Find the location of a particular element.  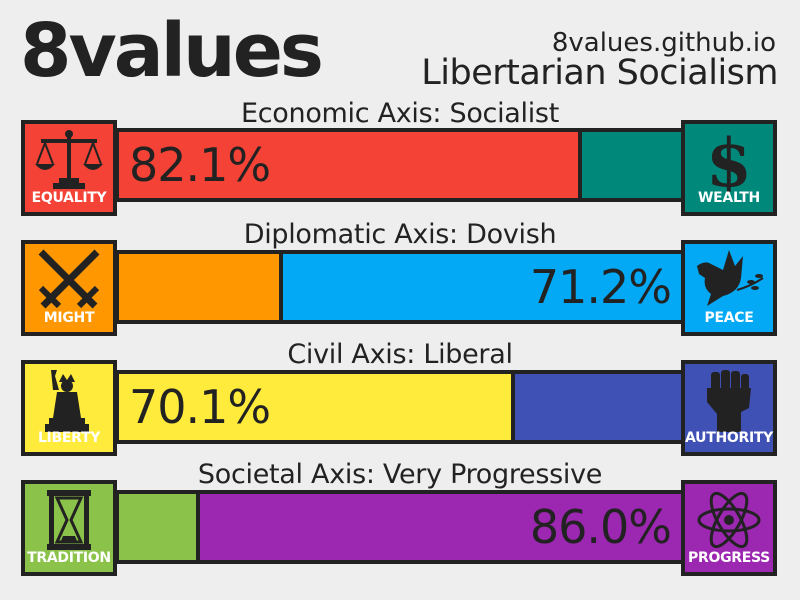

bar-economic: 82.1% is located at coordinates (400, 165).